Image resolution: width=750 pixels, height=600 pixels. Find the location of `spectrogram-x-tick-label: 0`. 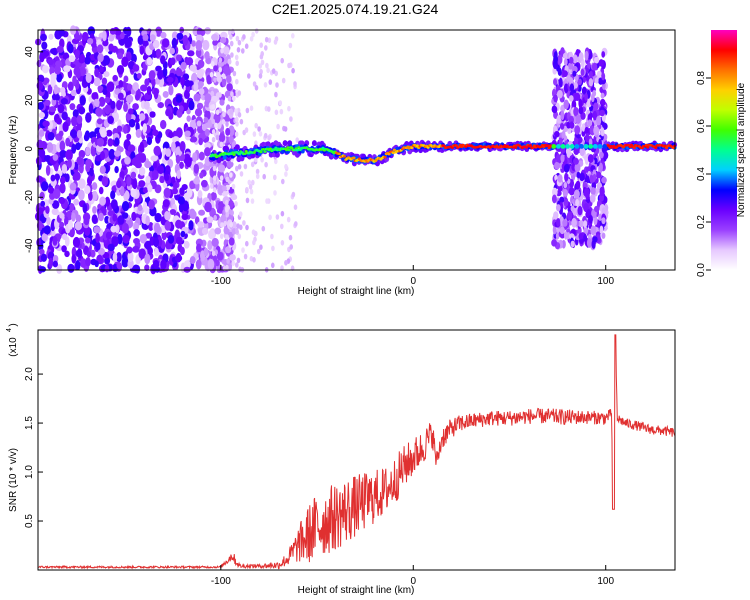

spectrogram-x-tick-label: 0 is located at coordinates (413, 281).